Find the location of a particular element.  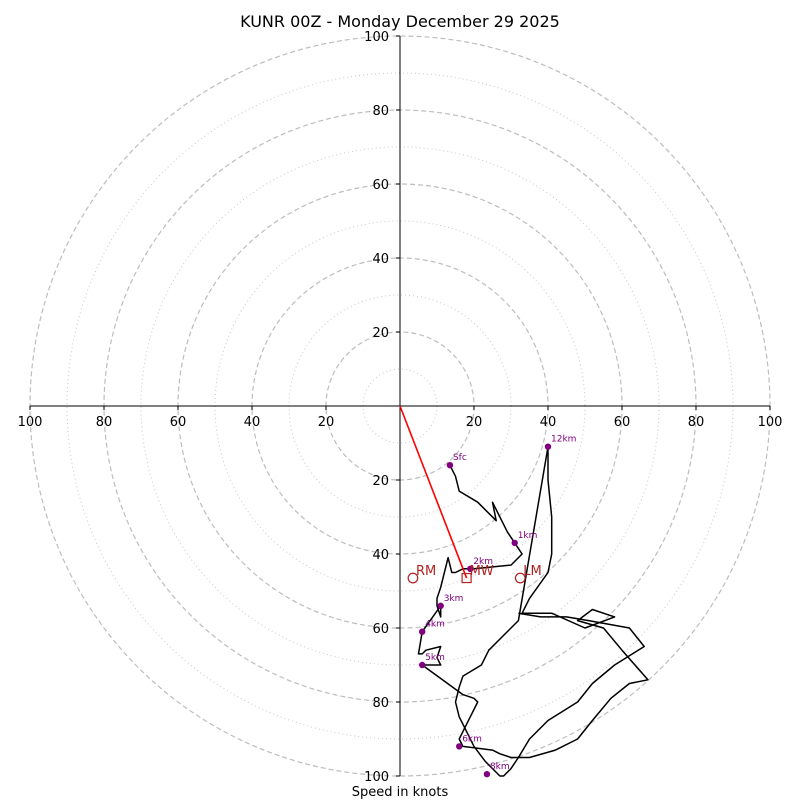

storm-motion-label: LM is located at coordinates (532, 571).